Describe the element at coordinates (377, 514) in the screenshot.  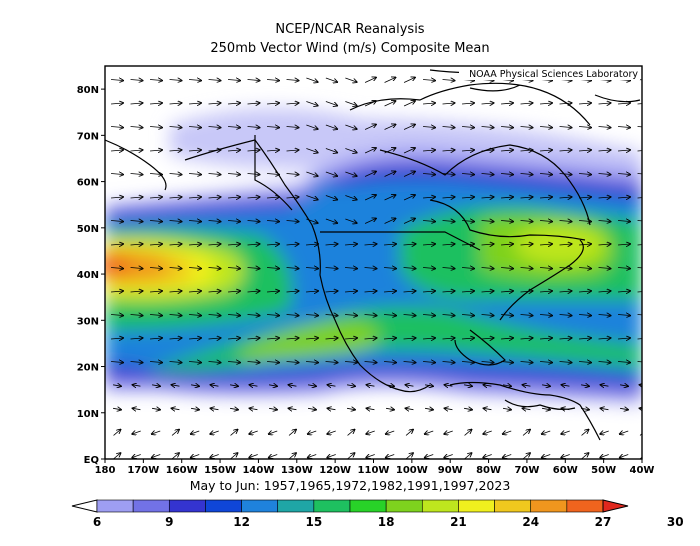
I see `colorbar: 691215182124273033` at that location.